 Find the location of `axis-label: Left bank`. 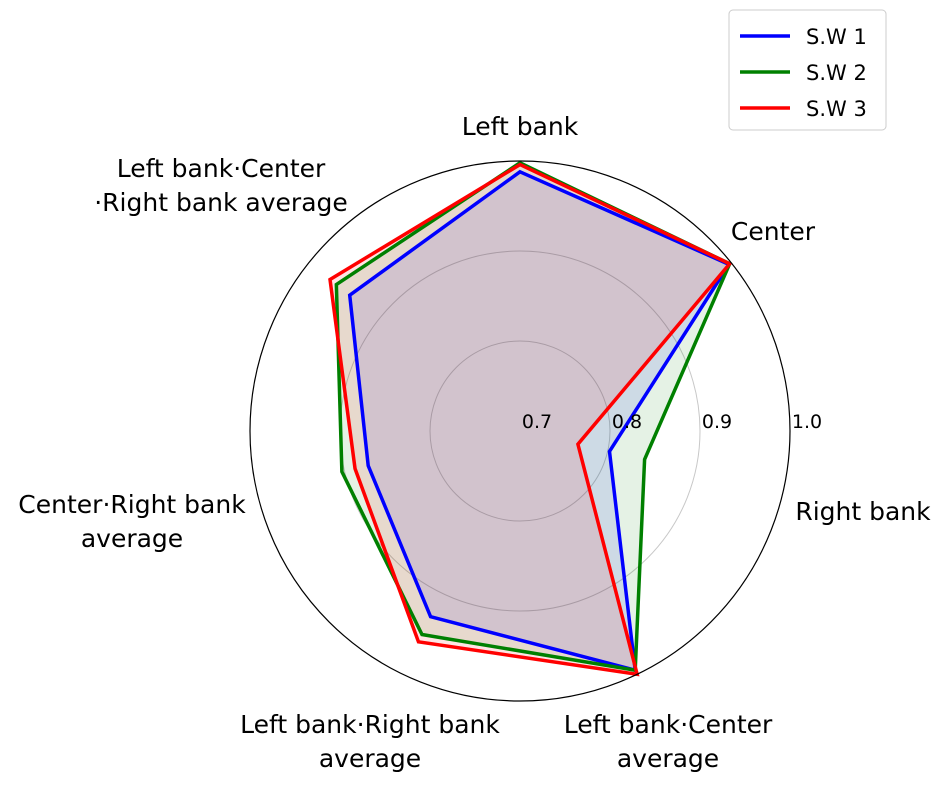

axis-label: Left bank is located at coordinates (520, 126).